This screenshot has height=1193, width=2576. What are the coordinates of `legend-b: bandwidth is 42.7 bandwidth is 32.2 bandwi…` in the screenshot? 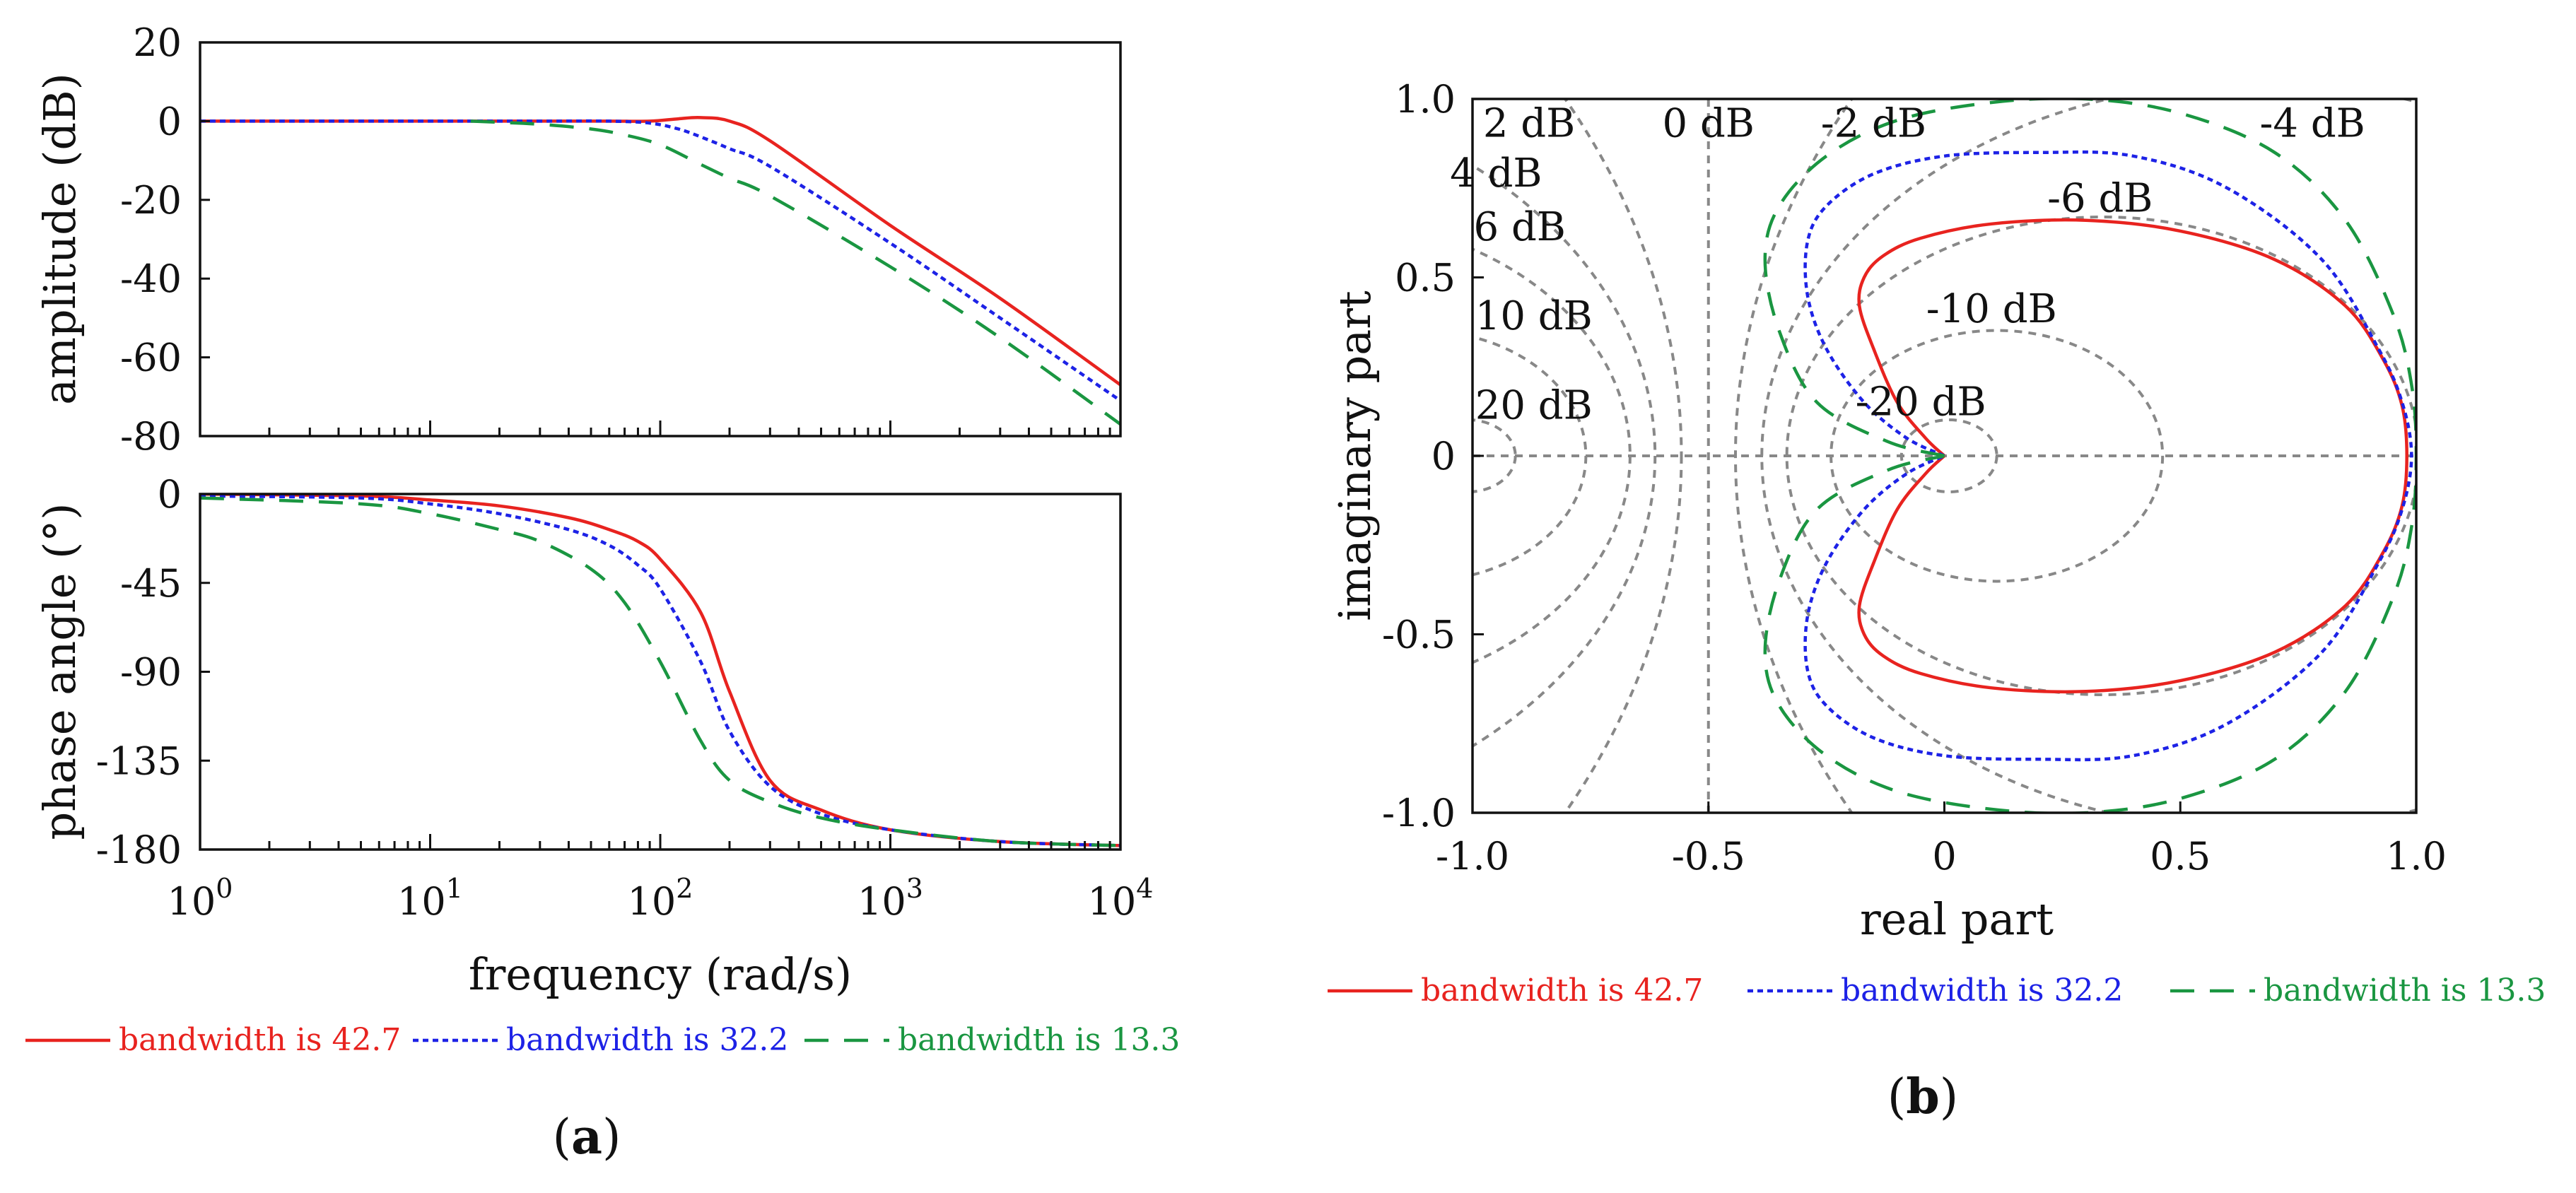 It's located at (1937, 990).